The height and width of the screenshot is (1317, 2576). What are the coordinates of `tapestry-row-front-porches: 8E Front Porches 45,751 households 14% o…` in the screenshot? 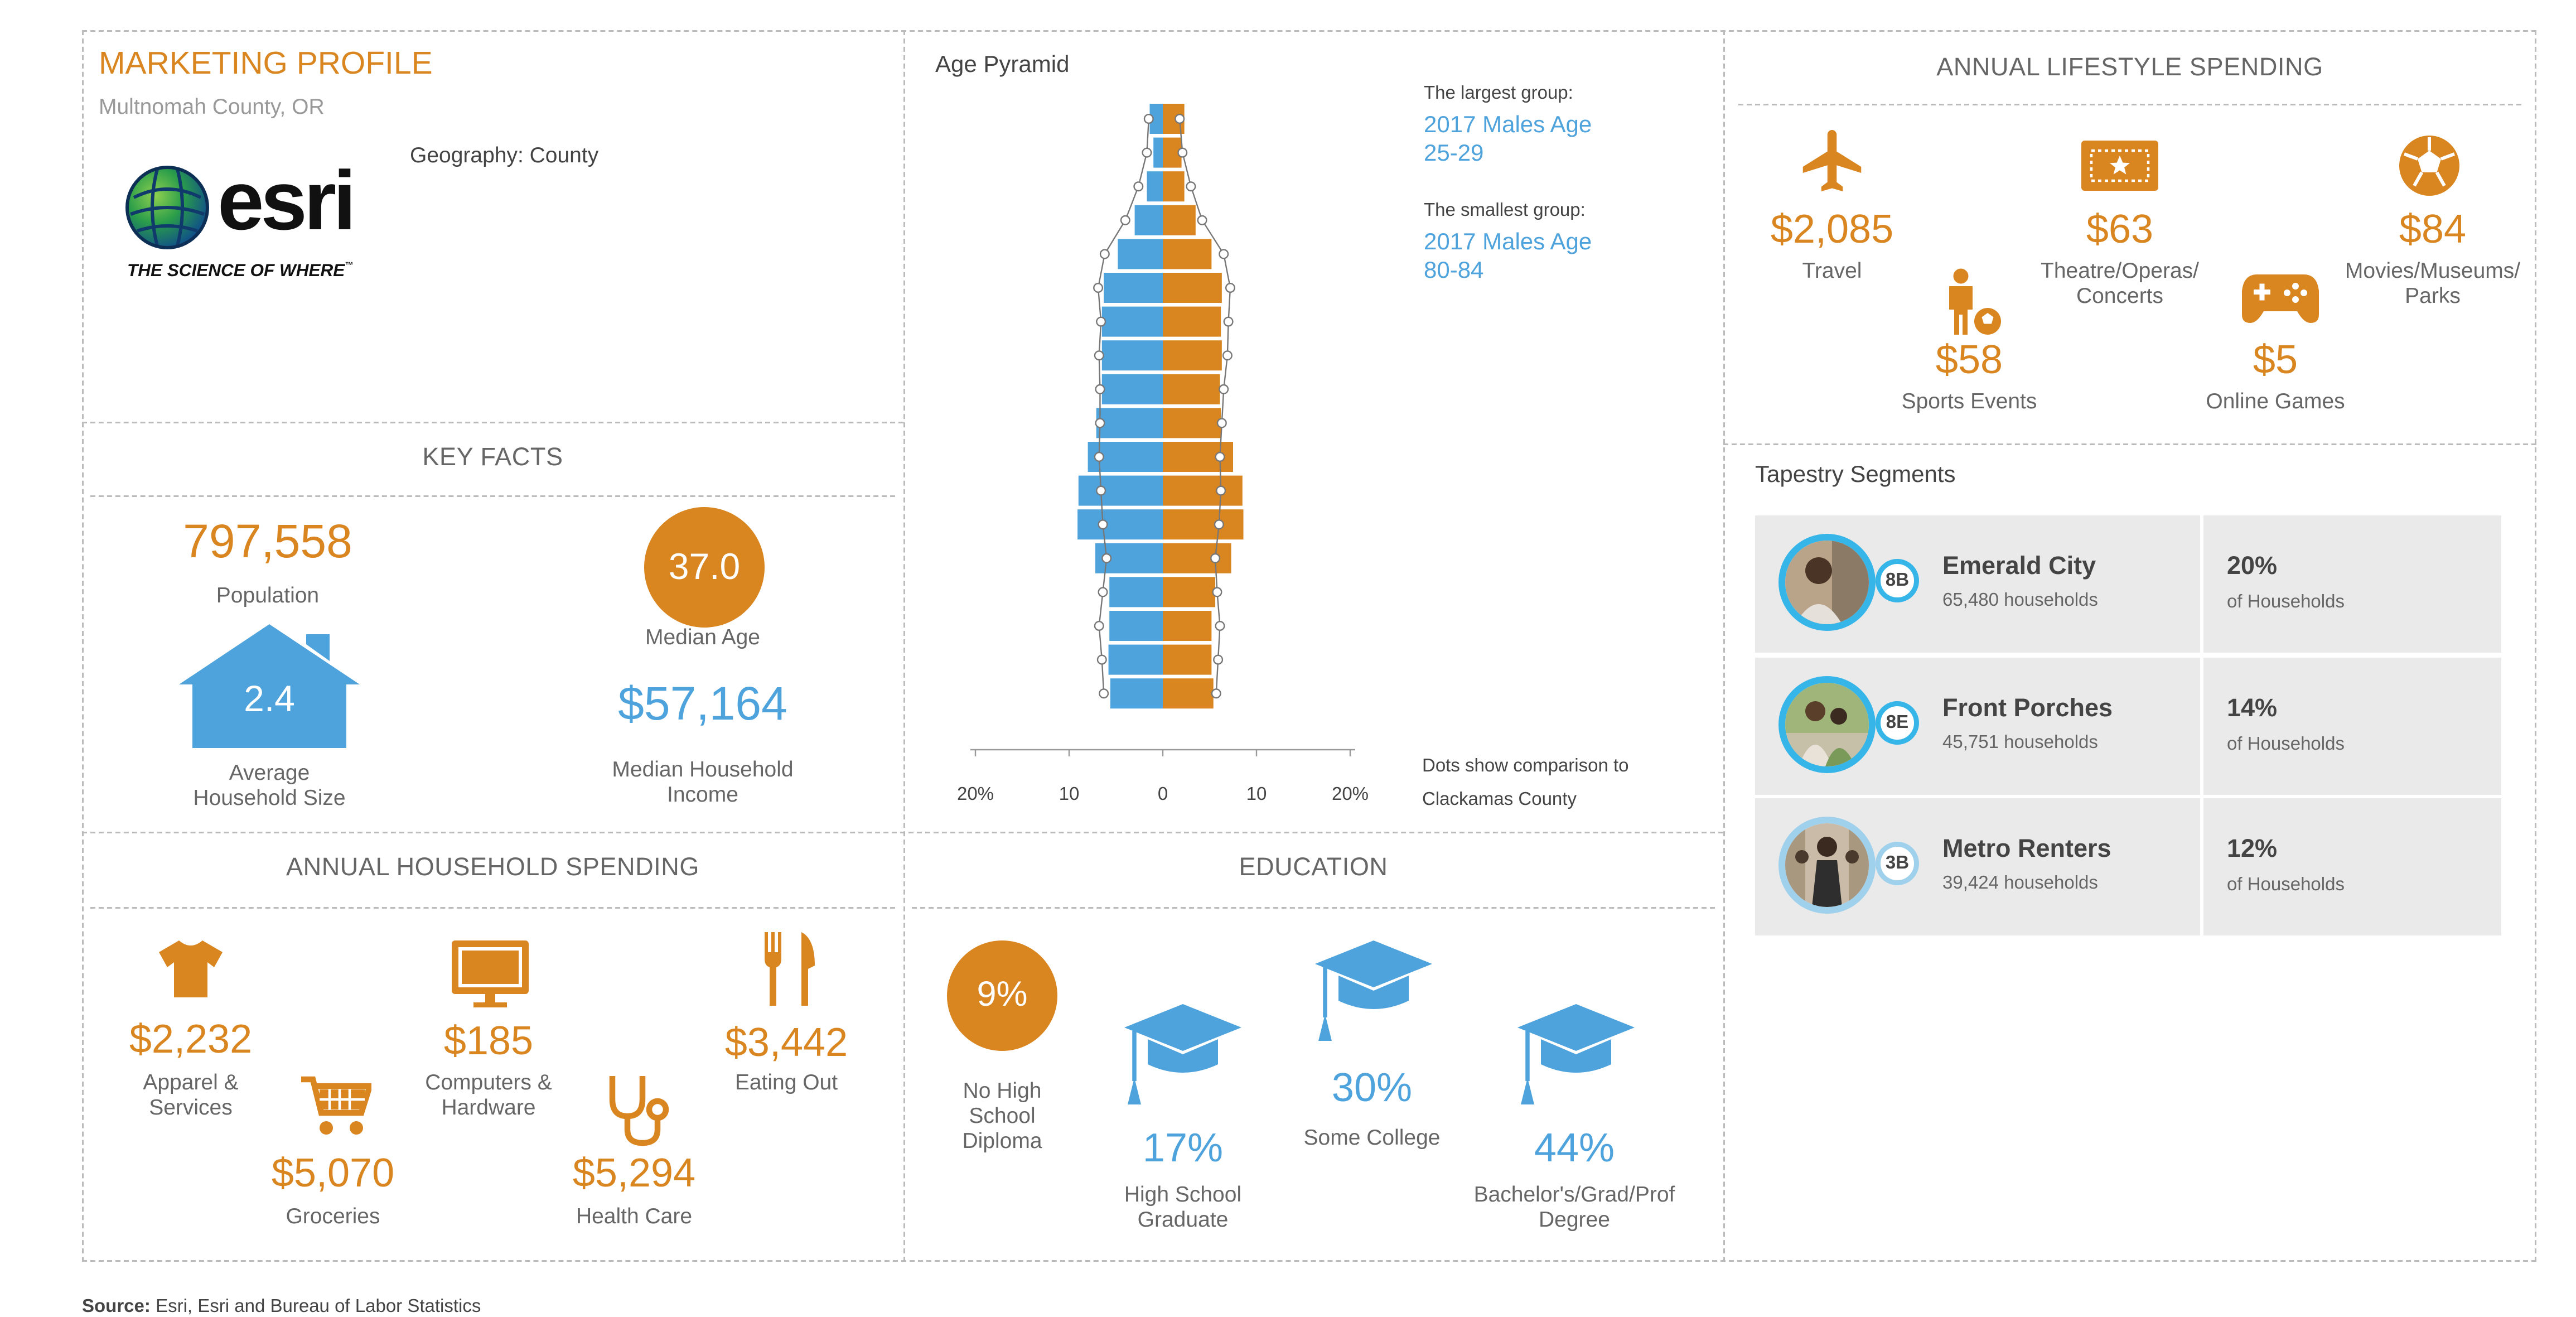 It's located at (2128, 727).